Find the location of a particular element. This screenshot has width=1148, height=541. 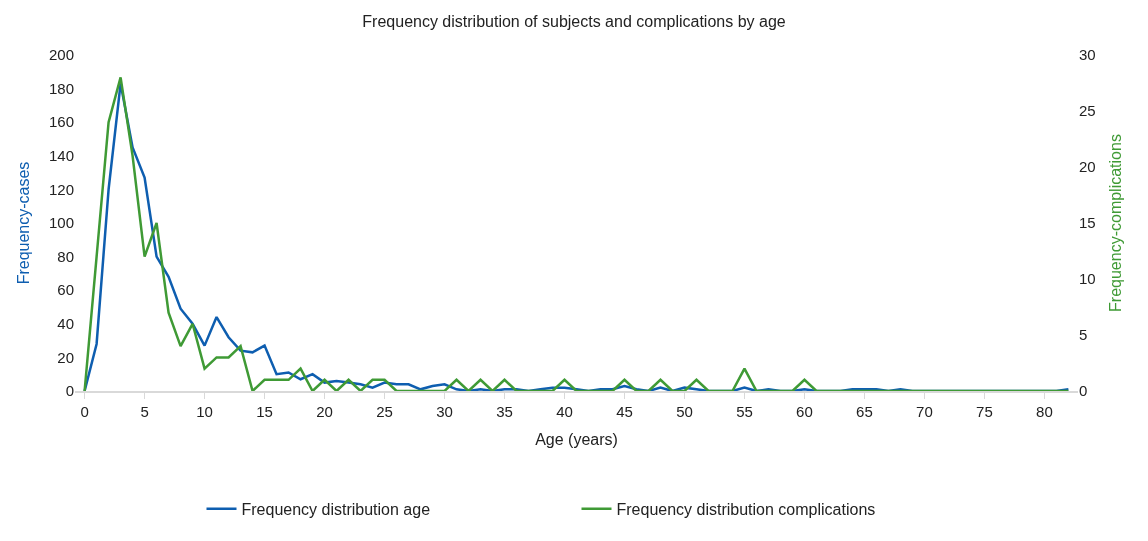

x-tick-label: 30 is located at coordinates (444, 411).